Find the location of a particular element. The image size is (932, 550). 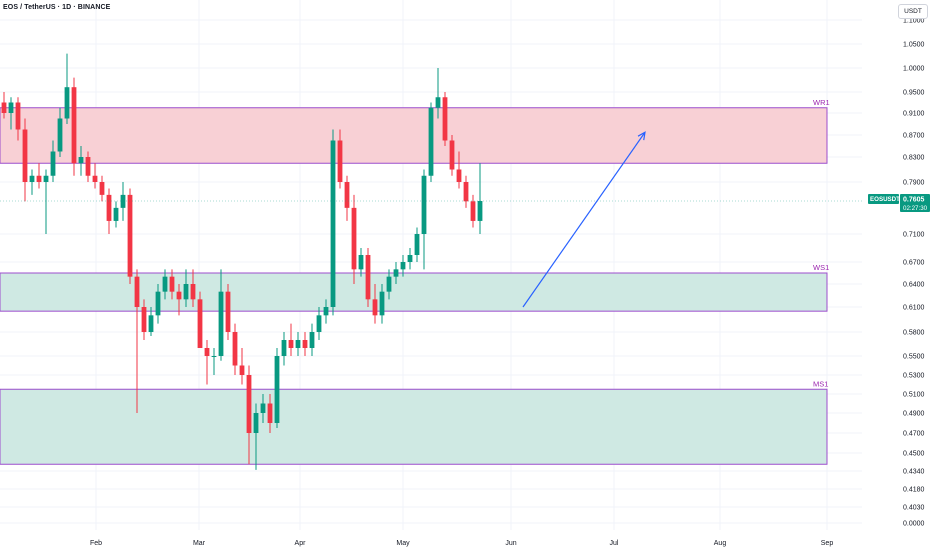

zone-label-ws1: WS1 is located at coordinates (821, 267).